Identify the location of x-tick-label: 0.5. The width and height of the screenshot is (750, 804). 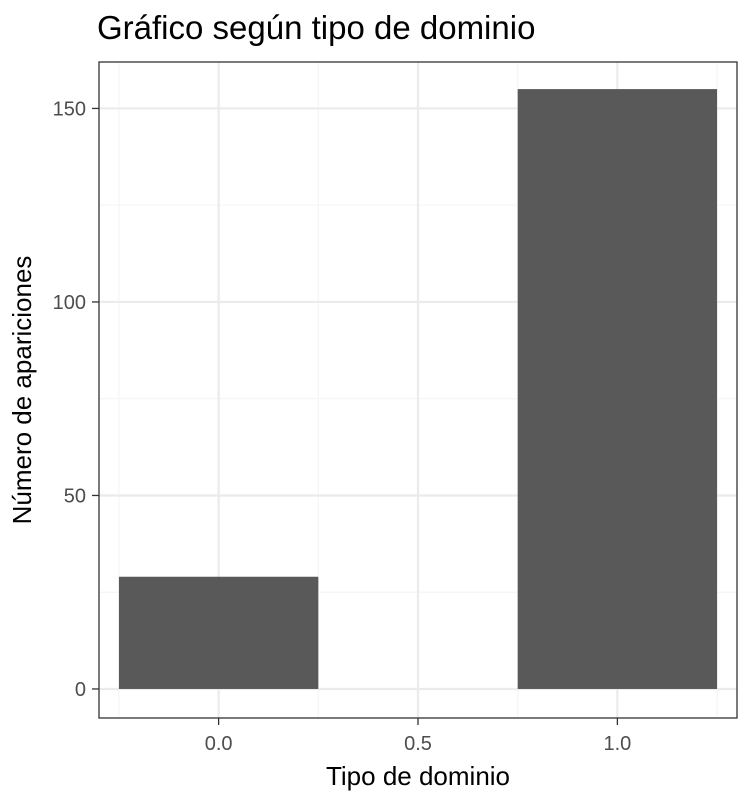
(418, 744).